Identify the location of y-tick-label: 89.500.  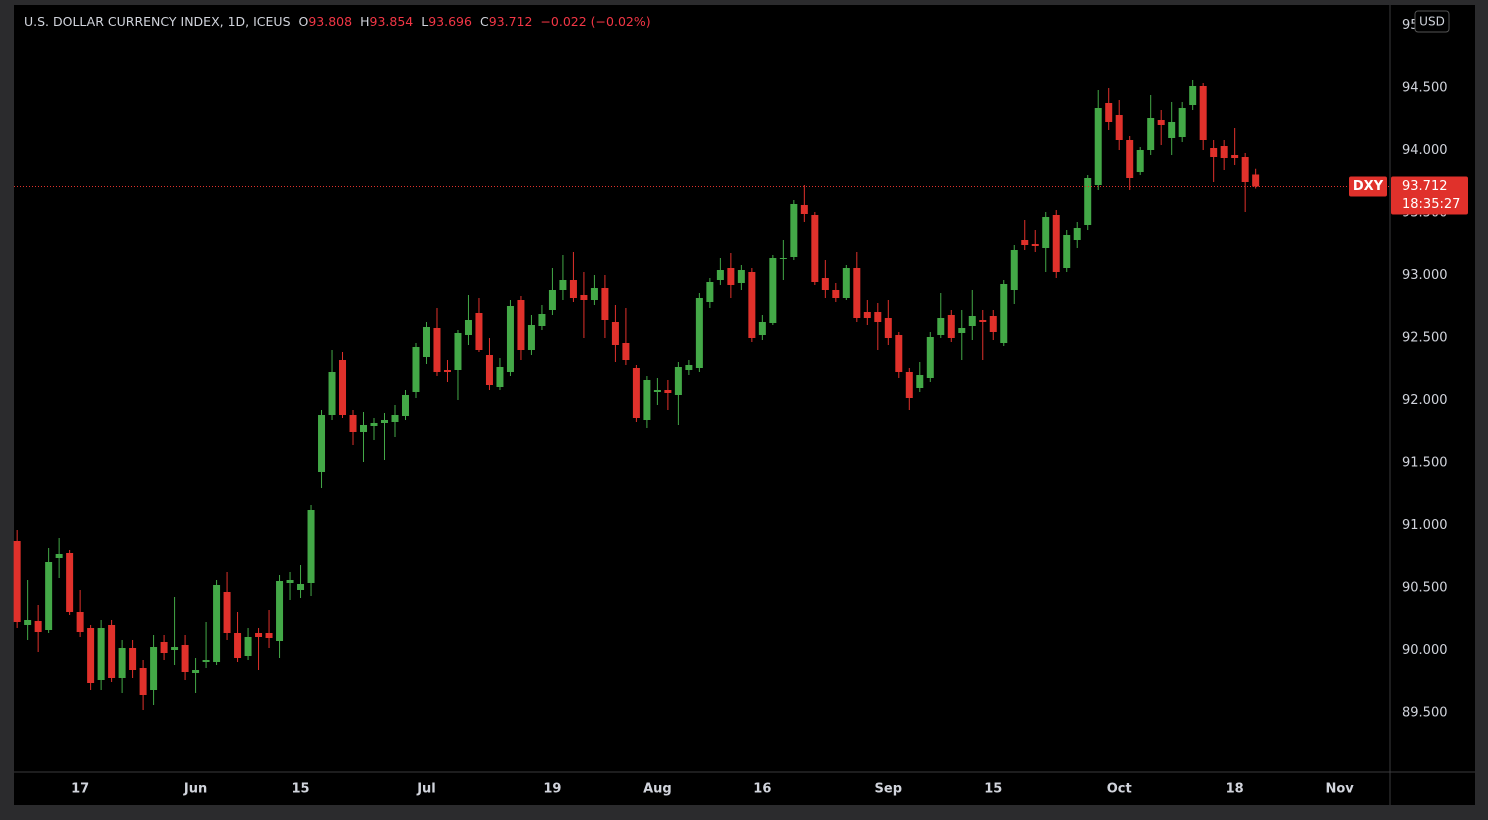
(1425, 713).